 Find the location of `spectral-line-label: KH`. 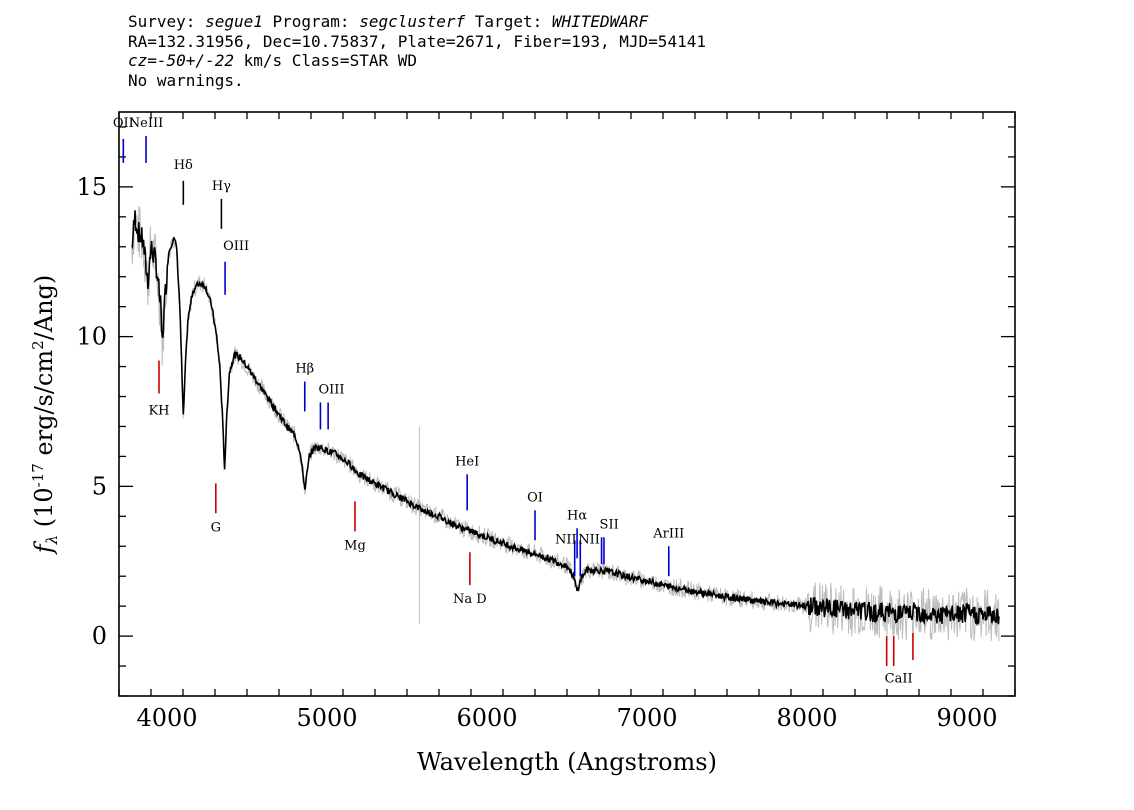

spectral-line-label: KH is located at coordinates (158, 410).